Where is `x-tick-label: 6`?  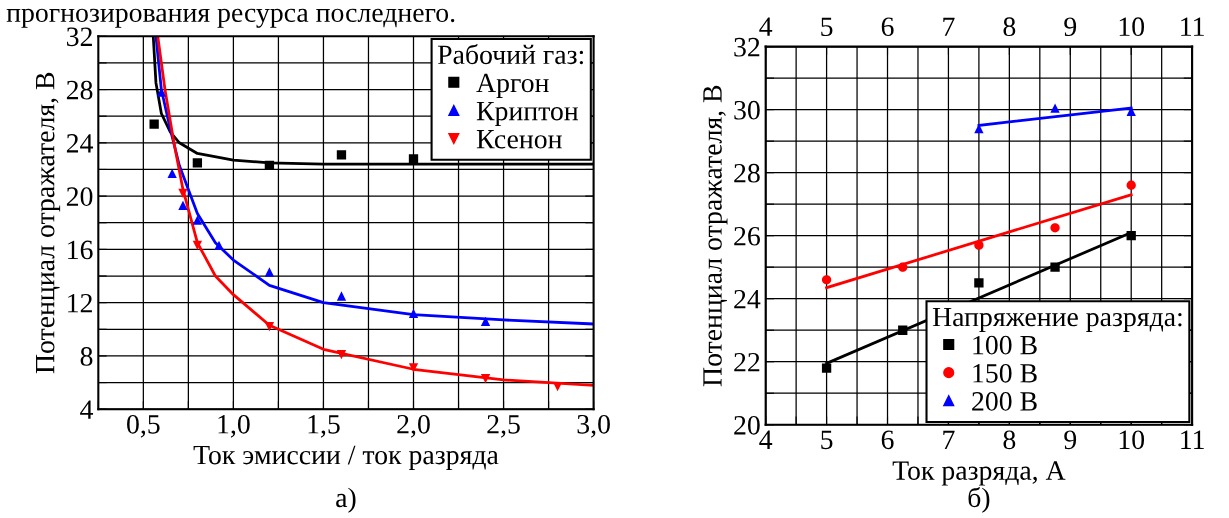
x-tick-label: 6 is located at coordinates (887, 440).